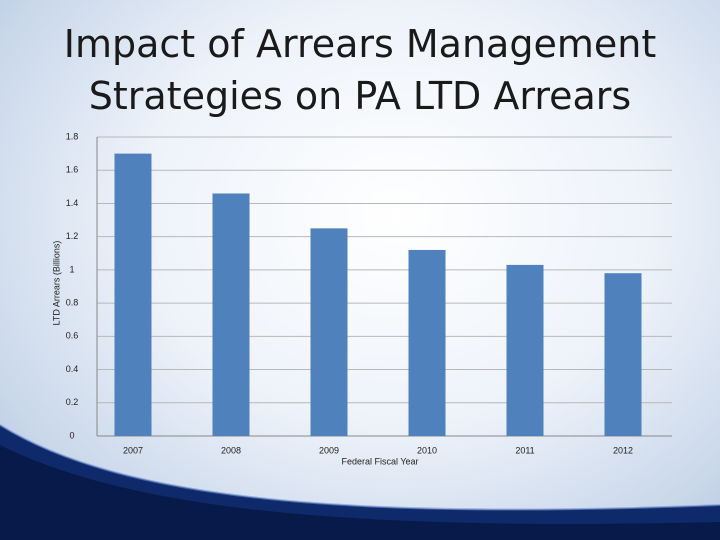  I want to click on x-tick-label: 2007, so click(133, 450).